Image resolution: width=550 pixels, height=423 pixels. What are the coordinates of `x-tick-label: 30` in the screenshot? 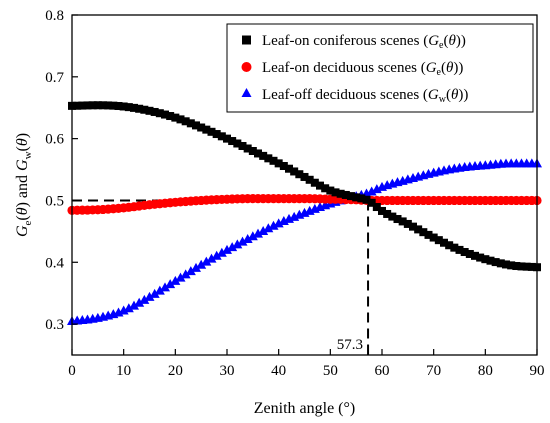 It's located at (227, 371).